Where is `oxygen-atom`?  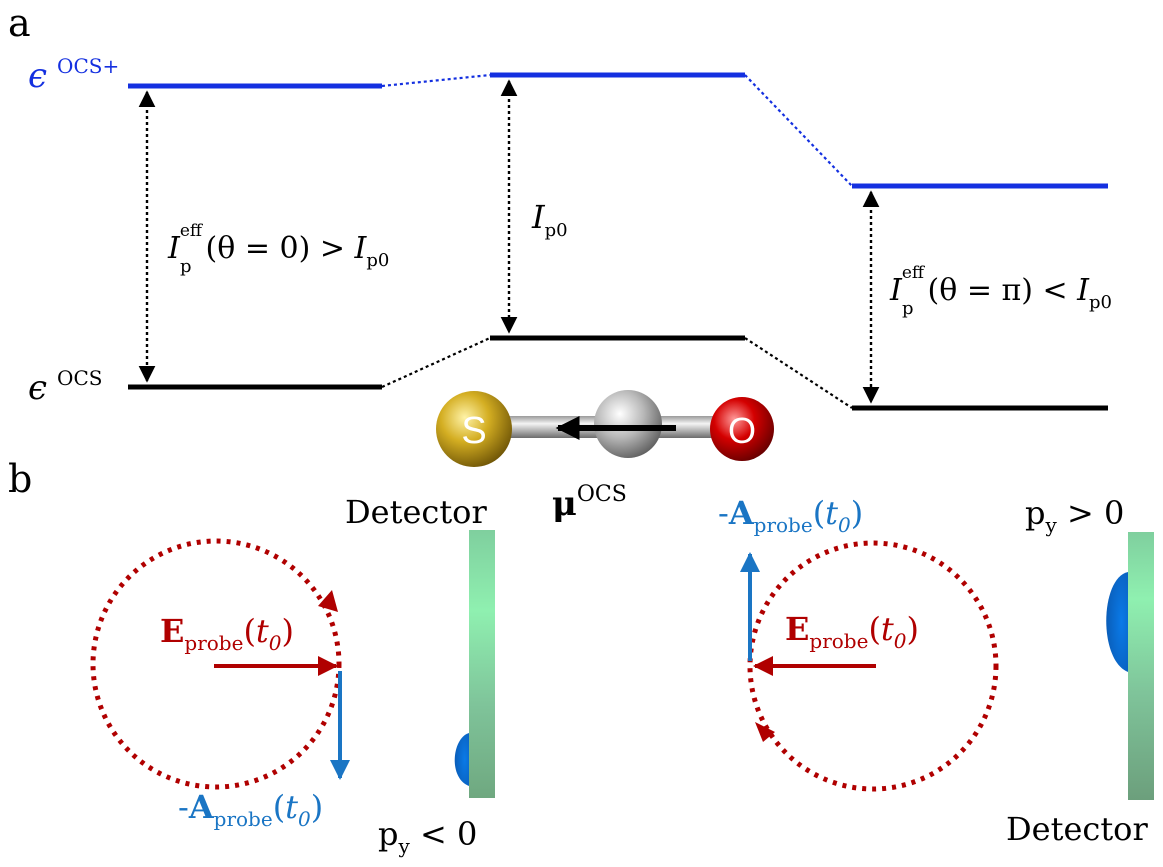
oxygen-atom is located at coordinates (742, 429).